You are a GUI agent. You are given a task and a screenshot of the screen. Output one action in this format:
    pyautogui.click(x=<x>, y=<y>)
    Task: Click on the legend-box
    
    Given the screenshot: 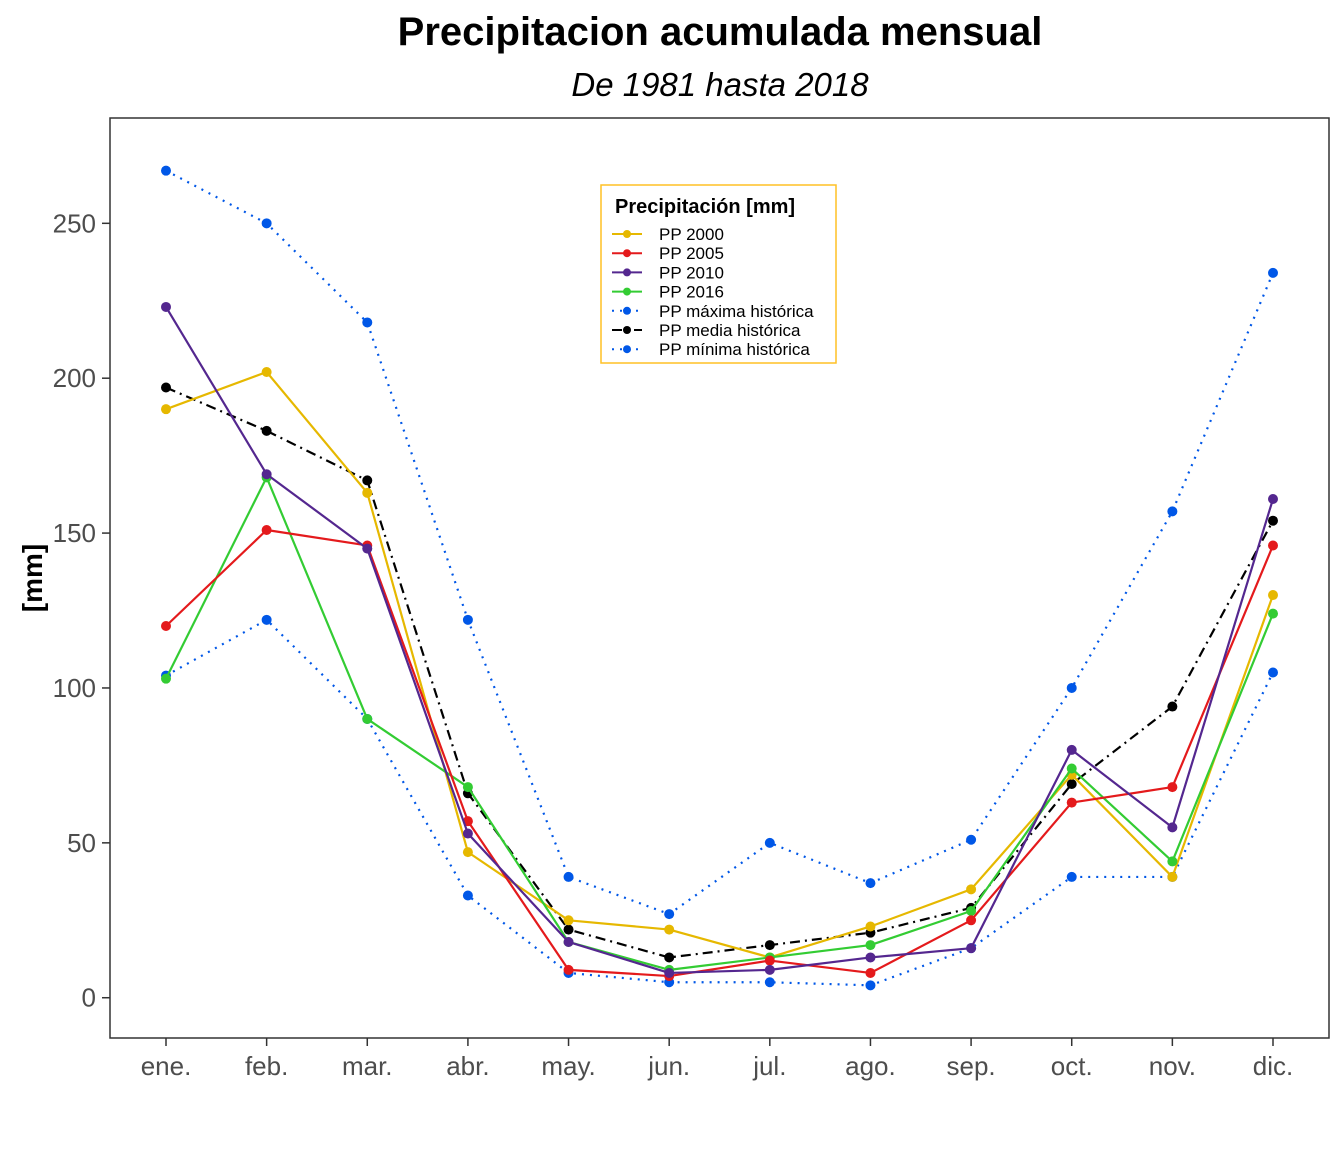 What is the action you would take?
    pyautogui.click(x=718, y=274)
    